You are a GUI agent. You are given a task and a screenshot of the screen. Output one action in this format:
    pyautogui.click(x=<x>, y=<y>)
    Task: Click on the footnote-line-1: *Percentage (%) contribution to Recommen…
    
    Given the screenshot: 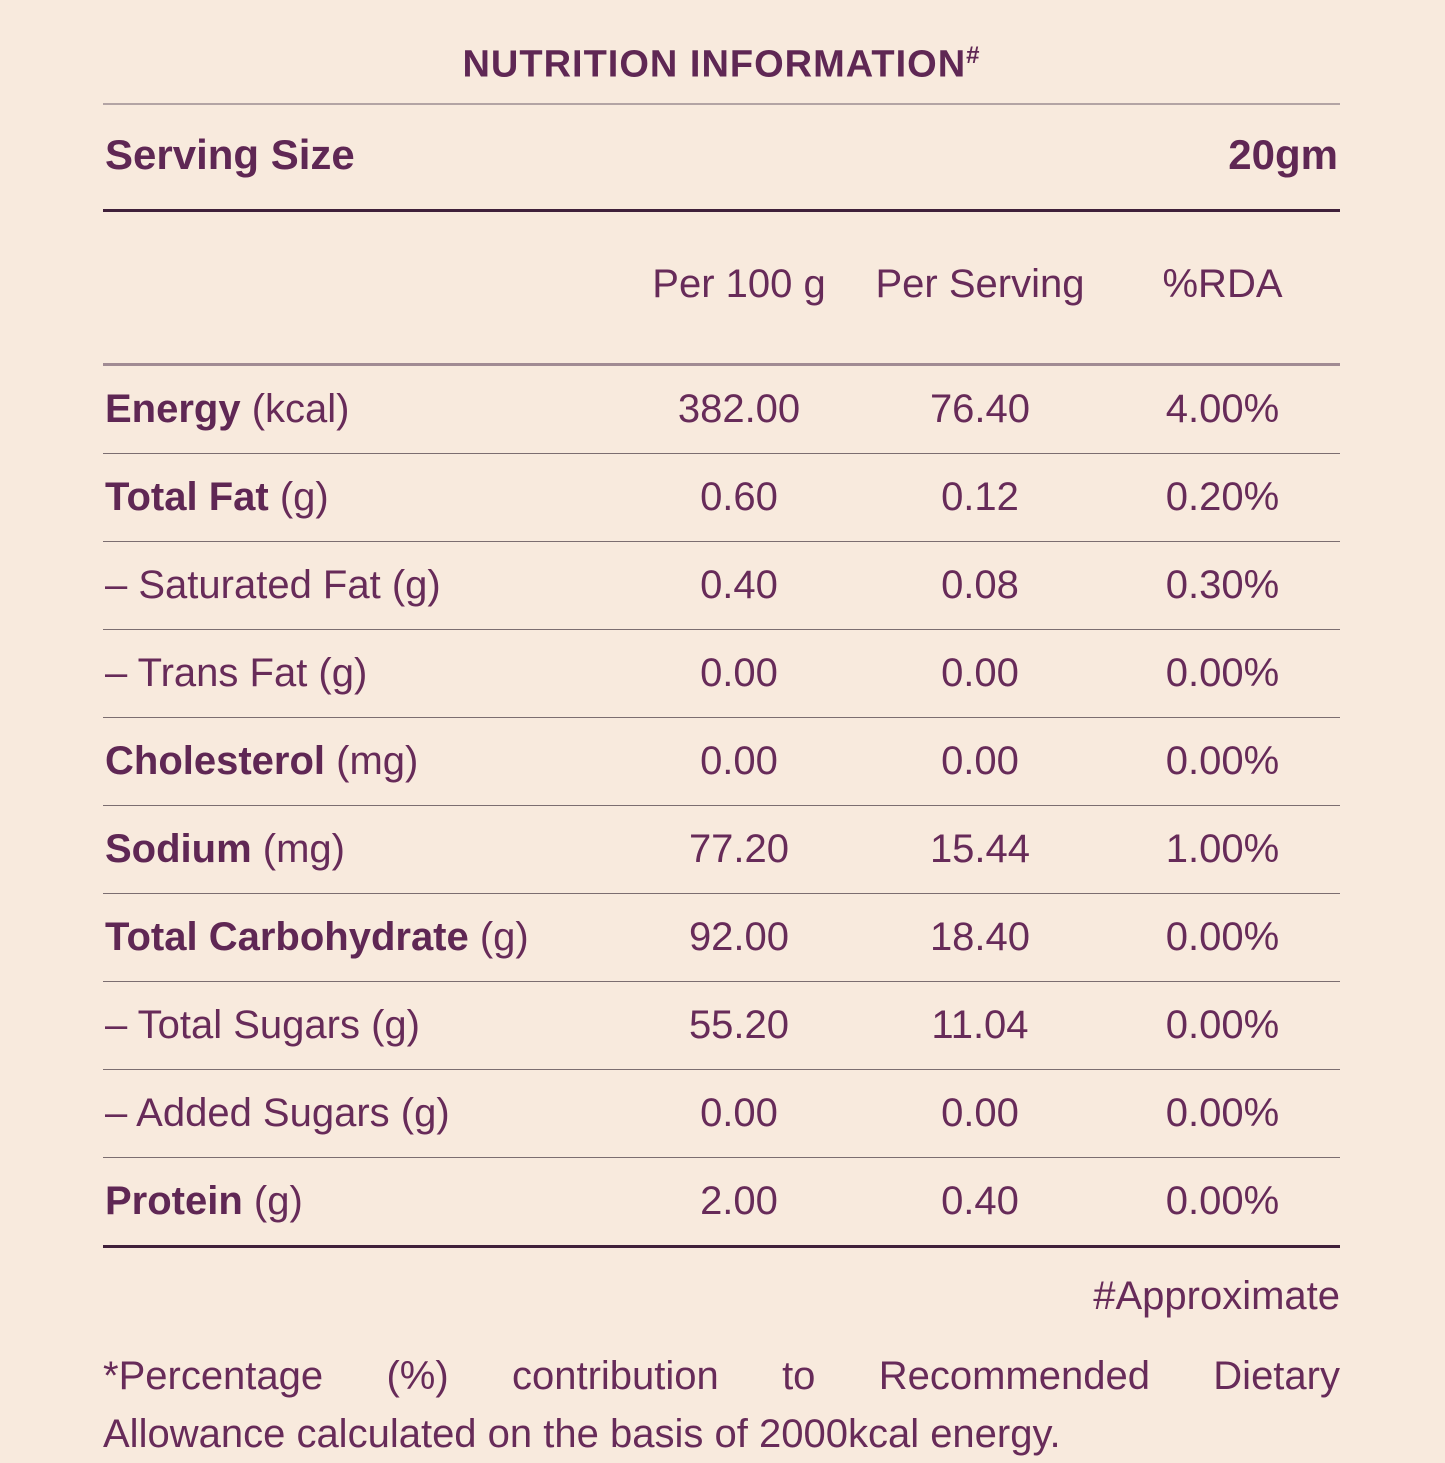 What is the action you would take?
    pyautogui.click(x=721, y=1375)
    